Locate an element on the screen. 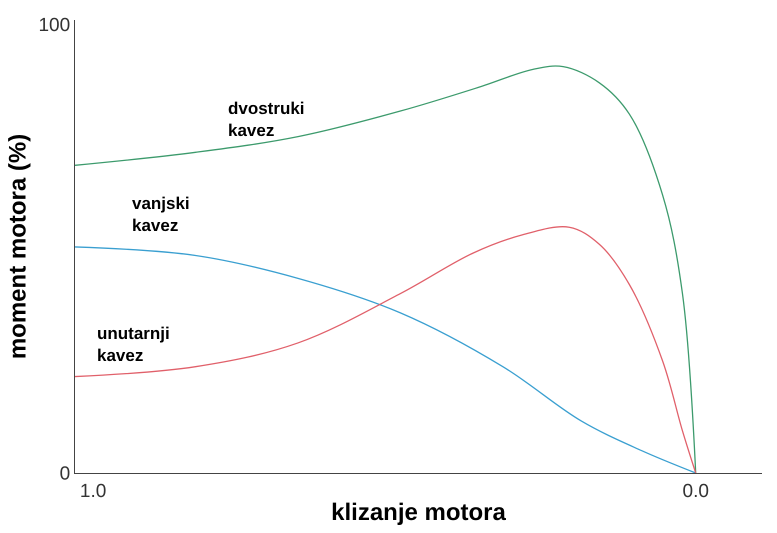 Image resolution: width=777 pixels, height=533 pixels. x-tick-label: 1.0 is located at coordinates (93, 491).